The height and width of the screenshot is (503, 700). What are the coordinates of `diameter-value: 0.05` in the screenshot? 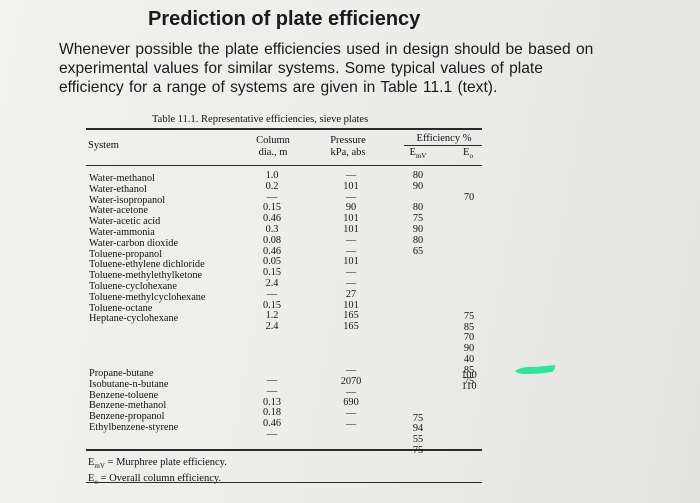 It's located at (272, 262).